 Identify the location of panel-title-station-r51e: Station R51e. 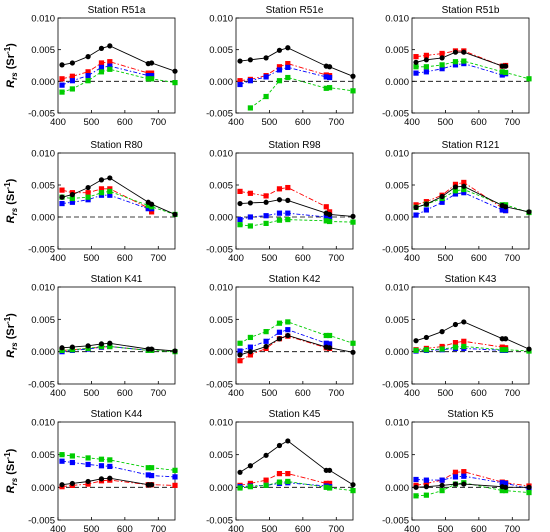
(295, 10).